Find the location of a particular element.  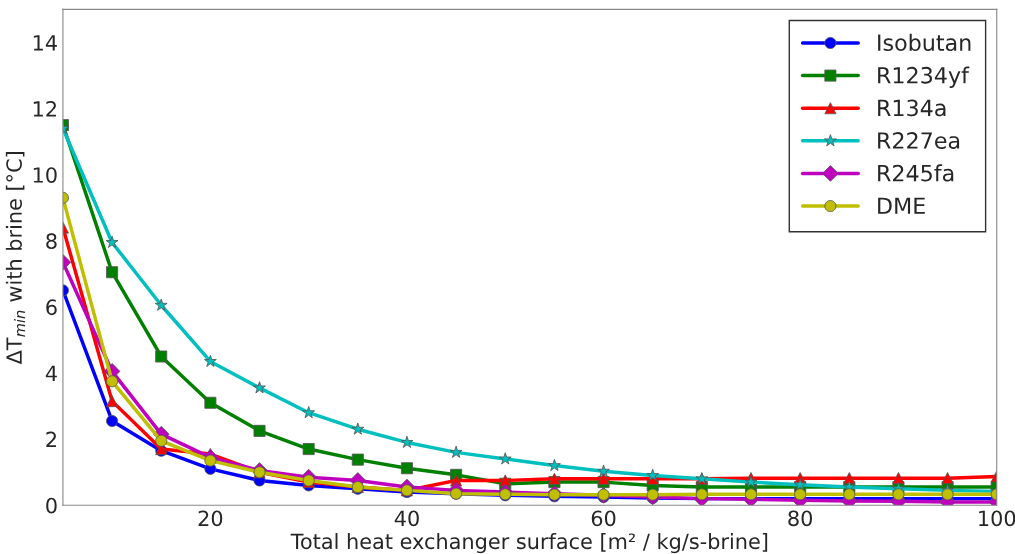

legend-label: R1234yf is located at coordinates (924, 77).